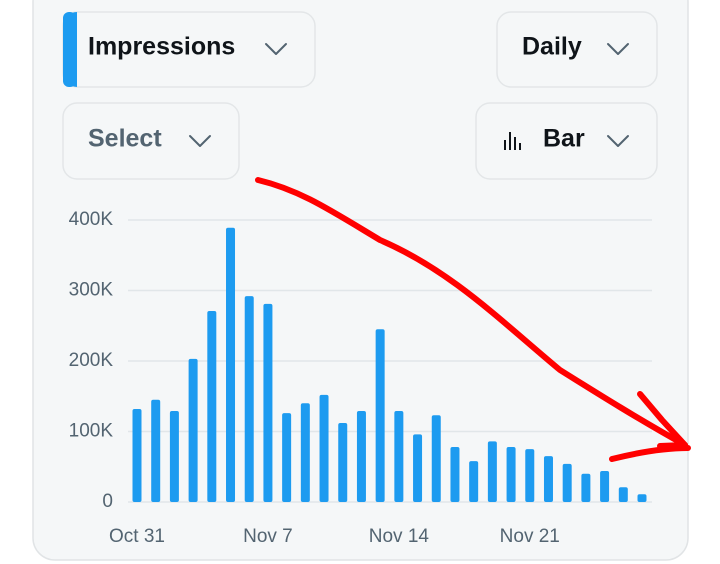 The image size is (720, 564). What do you see at coordinates (107, 501) in the screenshot?
I see `y-tick-label: 0` at bounding box center [107, 501].